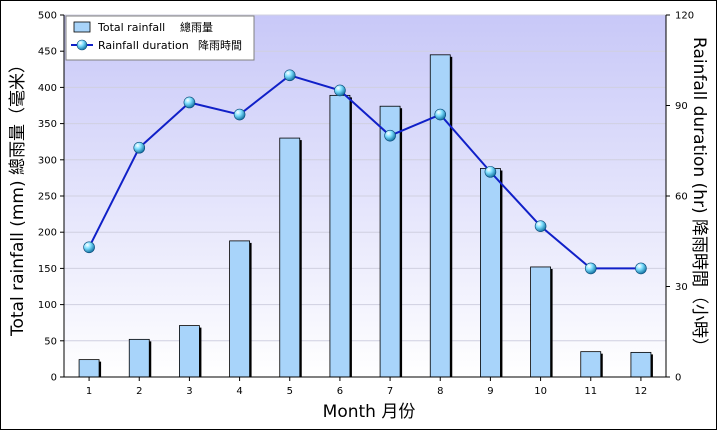  Describe the element at coordinates (540, 391) in the screenshot. I see `x-tick-label: 10` at that location.